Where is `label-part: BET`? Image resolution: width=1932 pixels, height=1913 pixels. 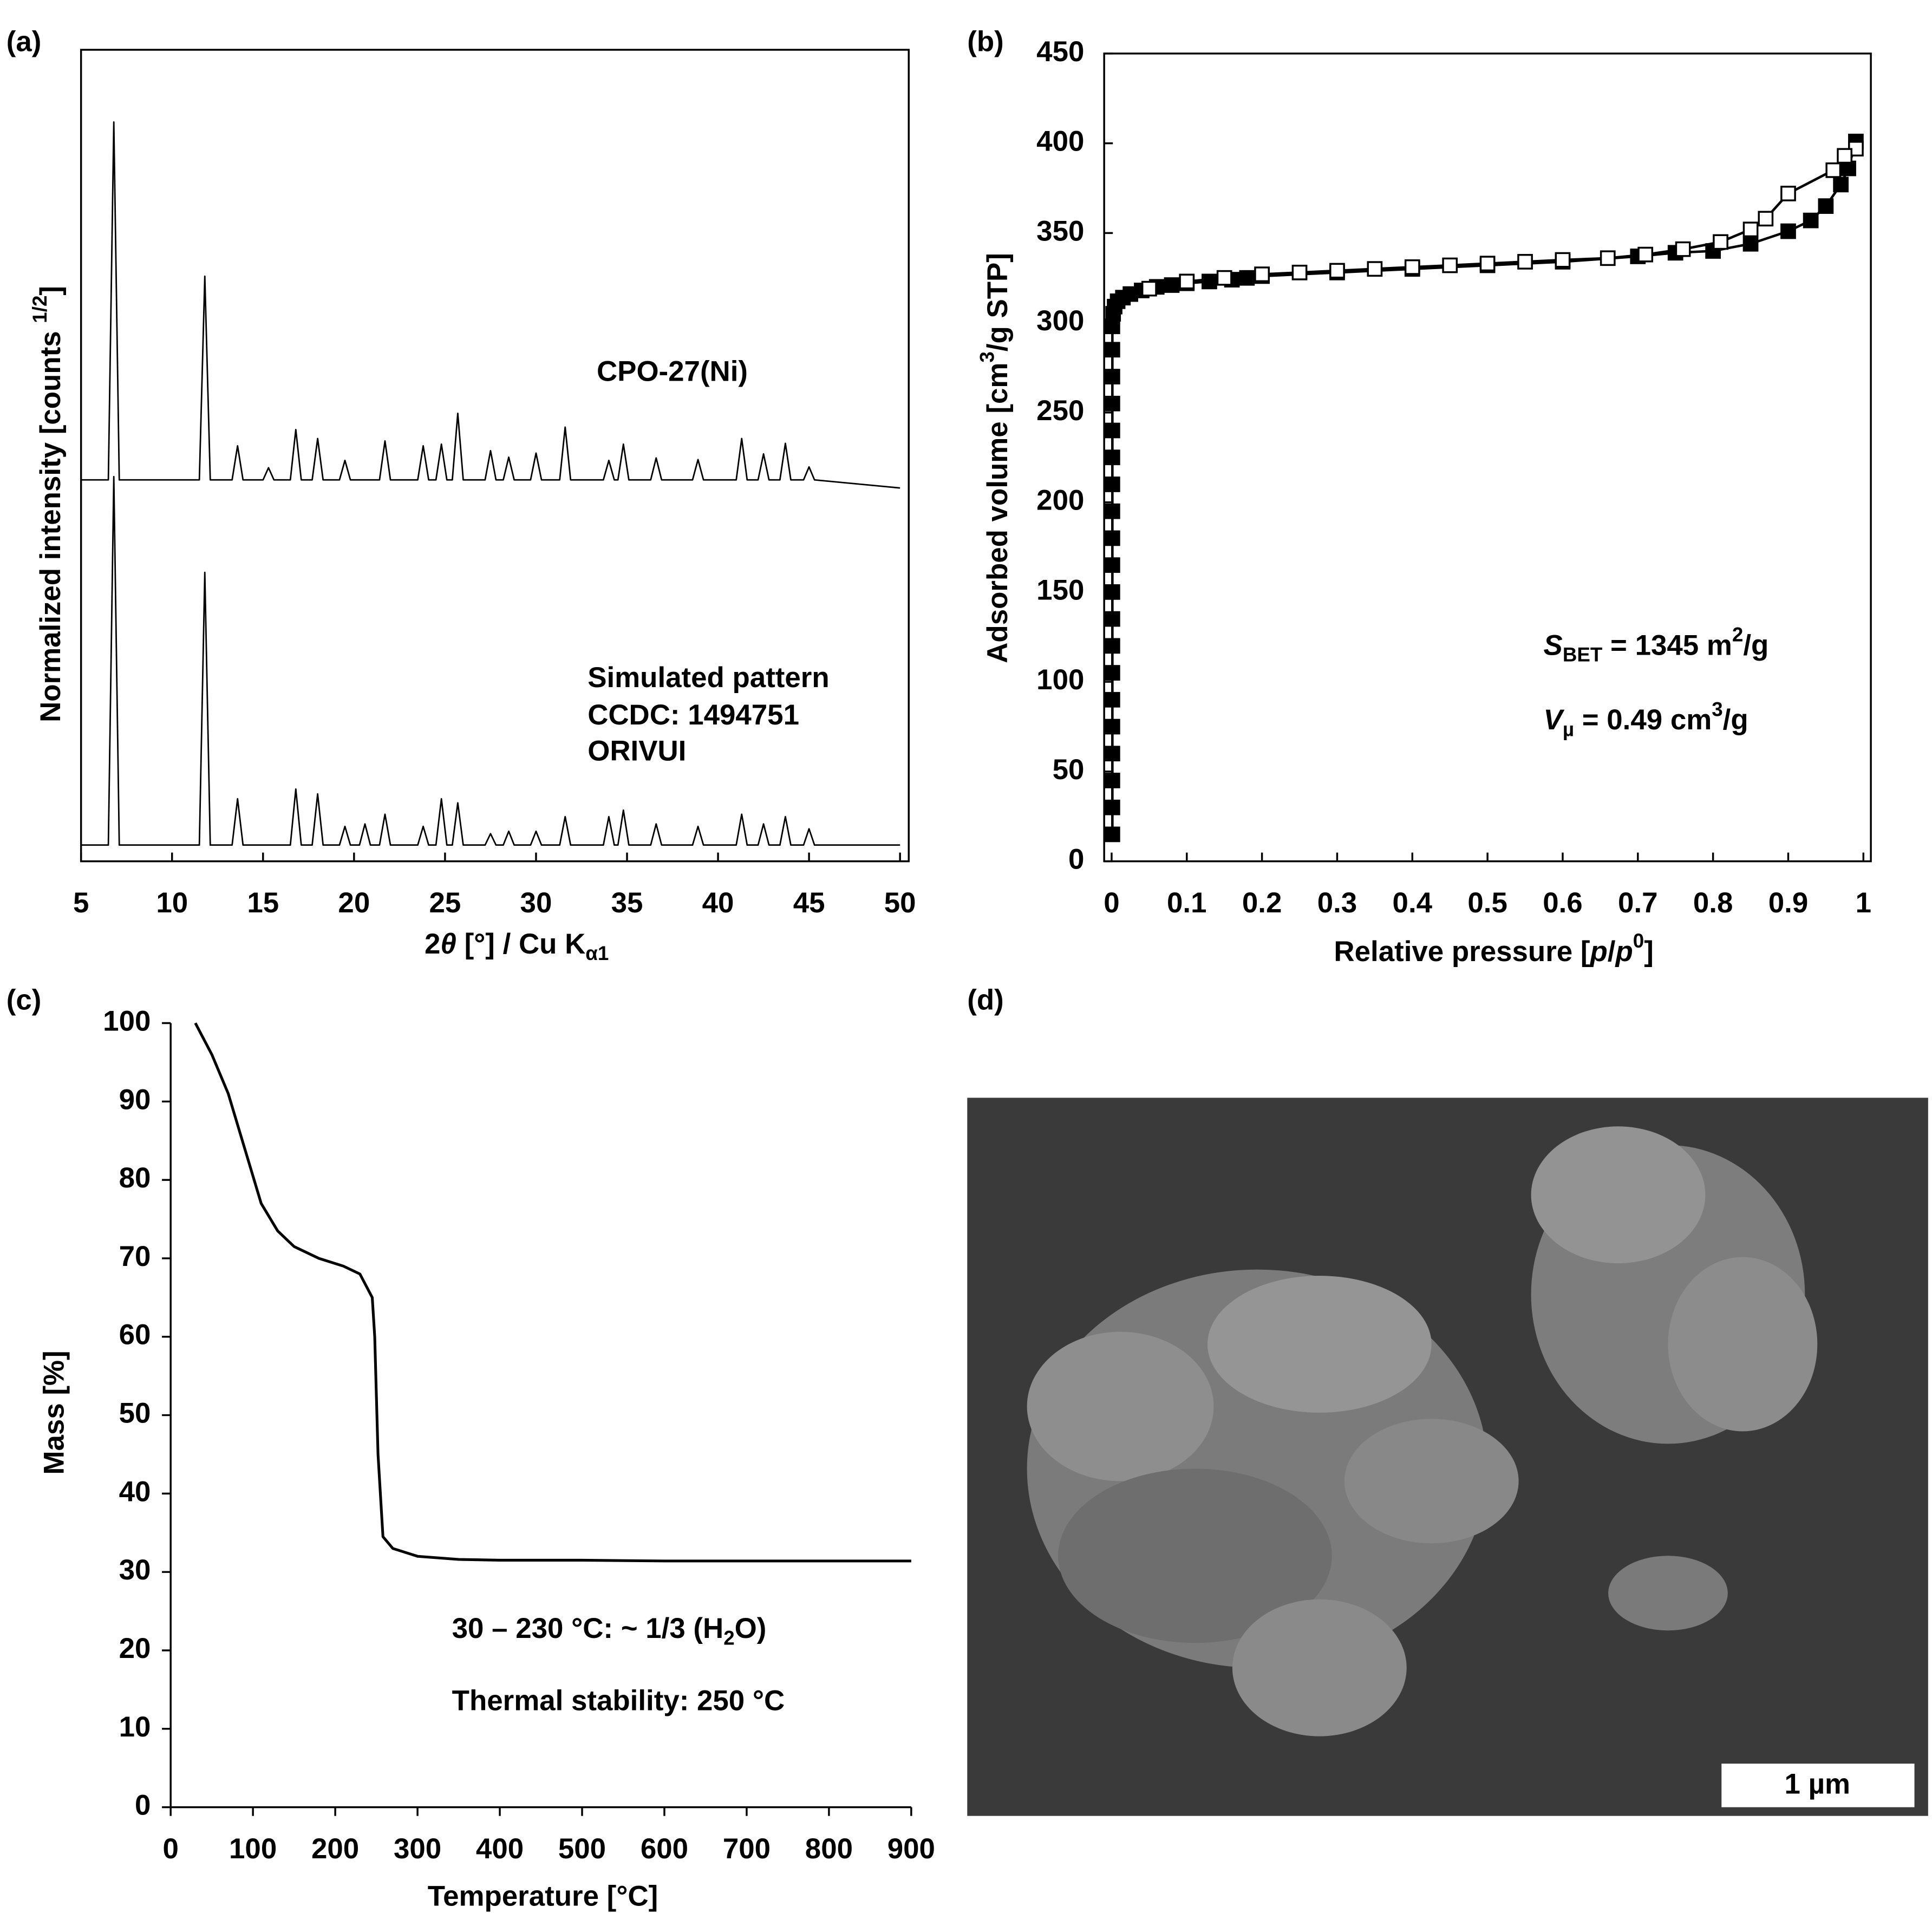 label-part: BET is located at coordinates (1583, 654).